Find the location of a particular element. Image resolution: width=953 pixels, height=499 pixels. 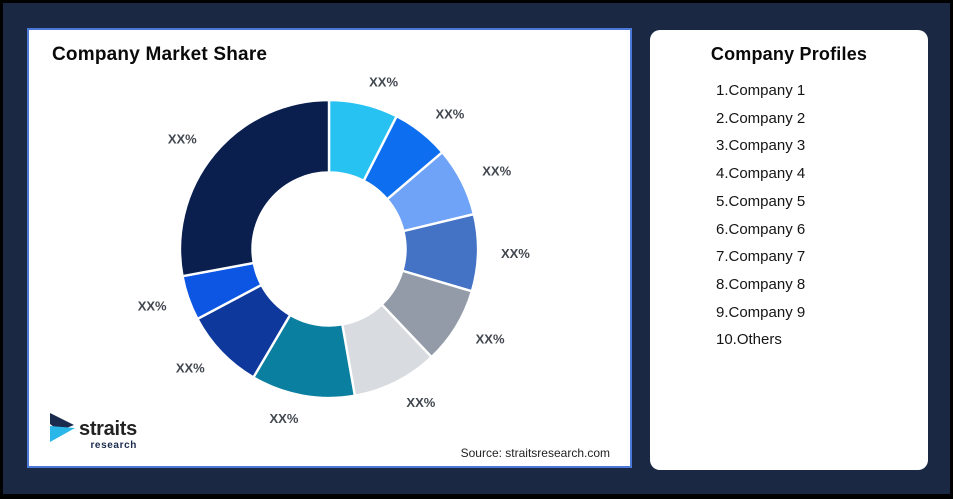

slice-label-others: XX% is located at coordinates (182, 139).